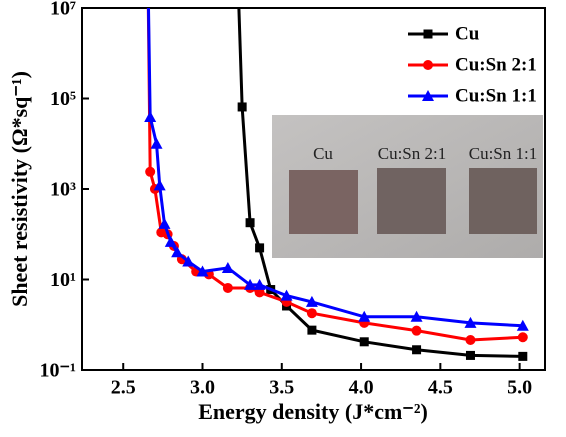 This screenshot has width=566, height=437. Describe the element at coordinates (19, 189) in the screenshot. I see `y-axis-title: Sheet resistivity (Ω*sq⁻¹)` at that location.